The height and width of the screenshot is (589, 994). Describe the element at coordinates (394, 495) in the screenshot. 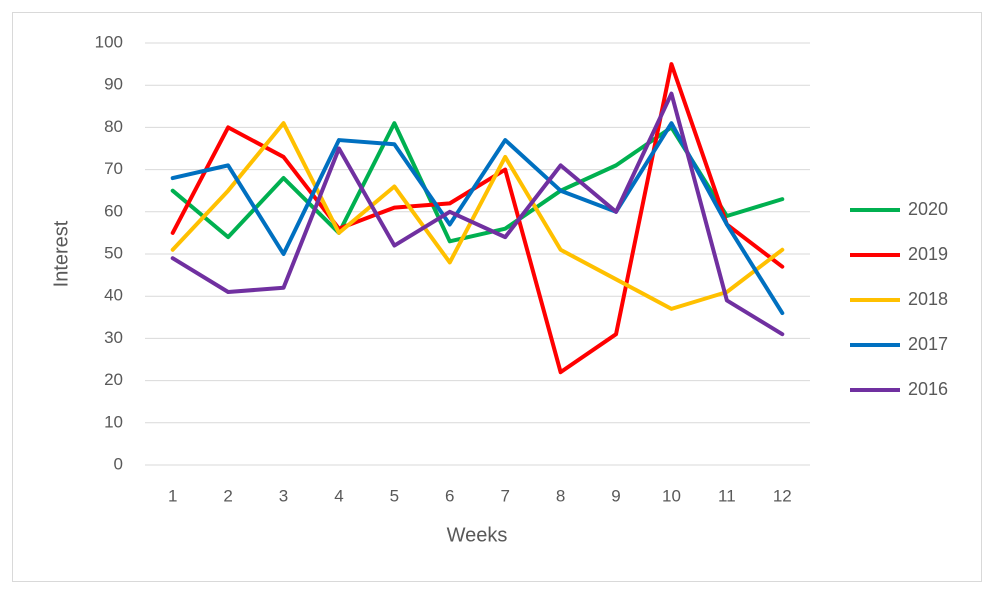

I see `x-tick-label: 5` at that location.